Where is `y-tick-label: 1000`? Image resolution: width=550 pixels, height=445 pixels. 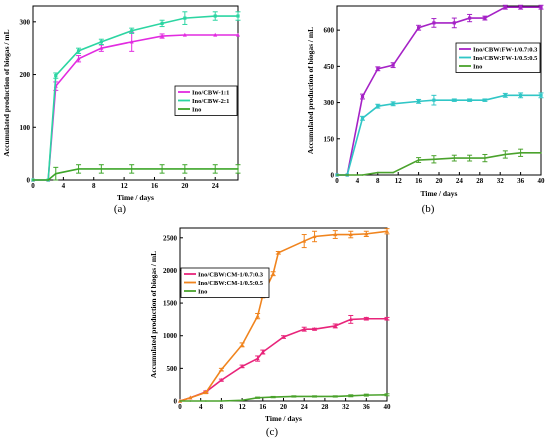
y-tick-label: 1000 is located at coordinates (170, 336).